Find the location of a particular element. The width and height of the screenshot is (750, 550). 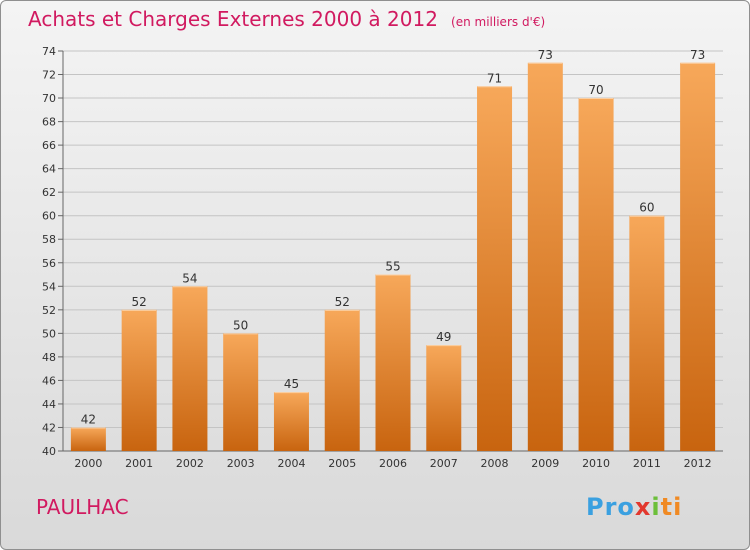

y-tick-label: 68 is located at coordinates (49, 122).